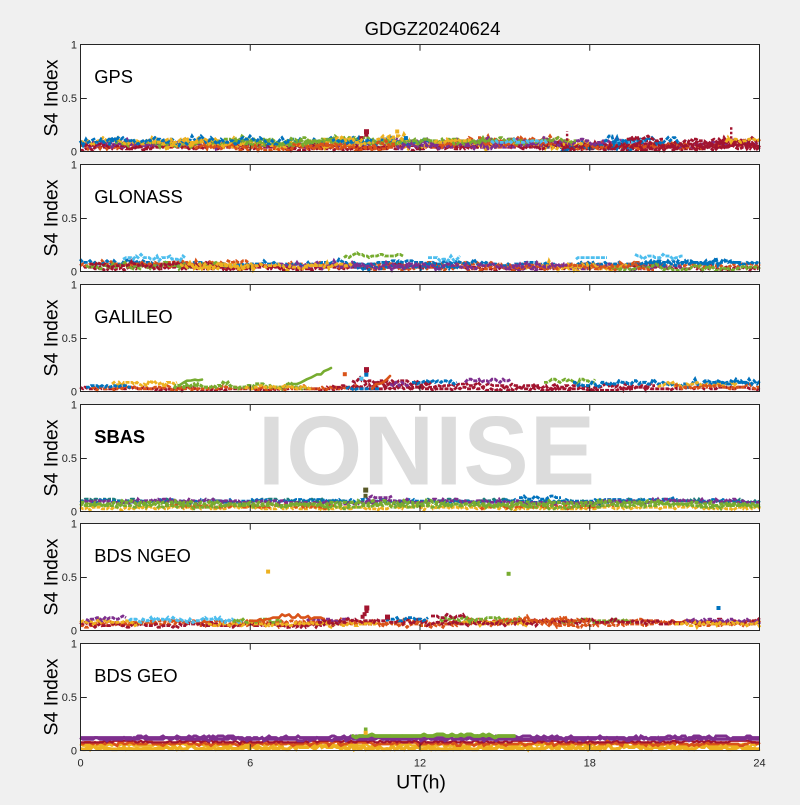 The image size is (800, 805). I want to click on svg-text: BDS GEO, so click(135, 675).